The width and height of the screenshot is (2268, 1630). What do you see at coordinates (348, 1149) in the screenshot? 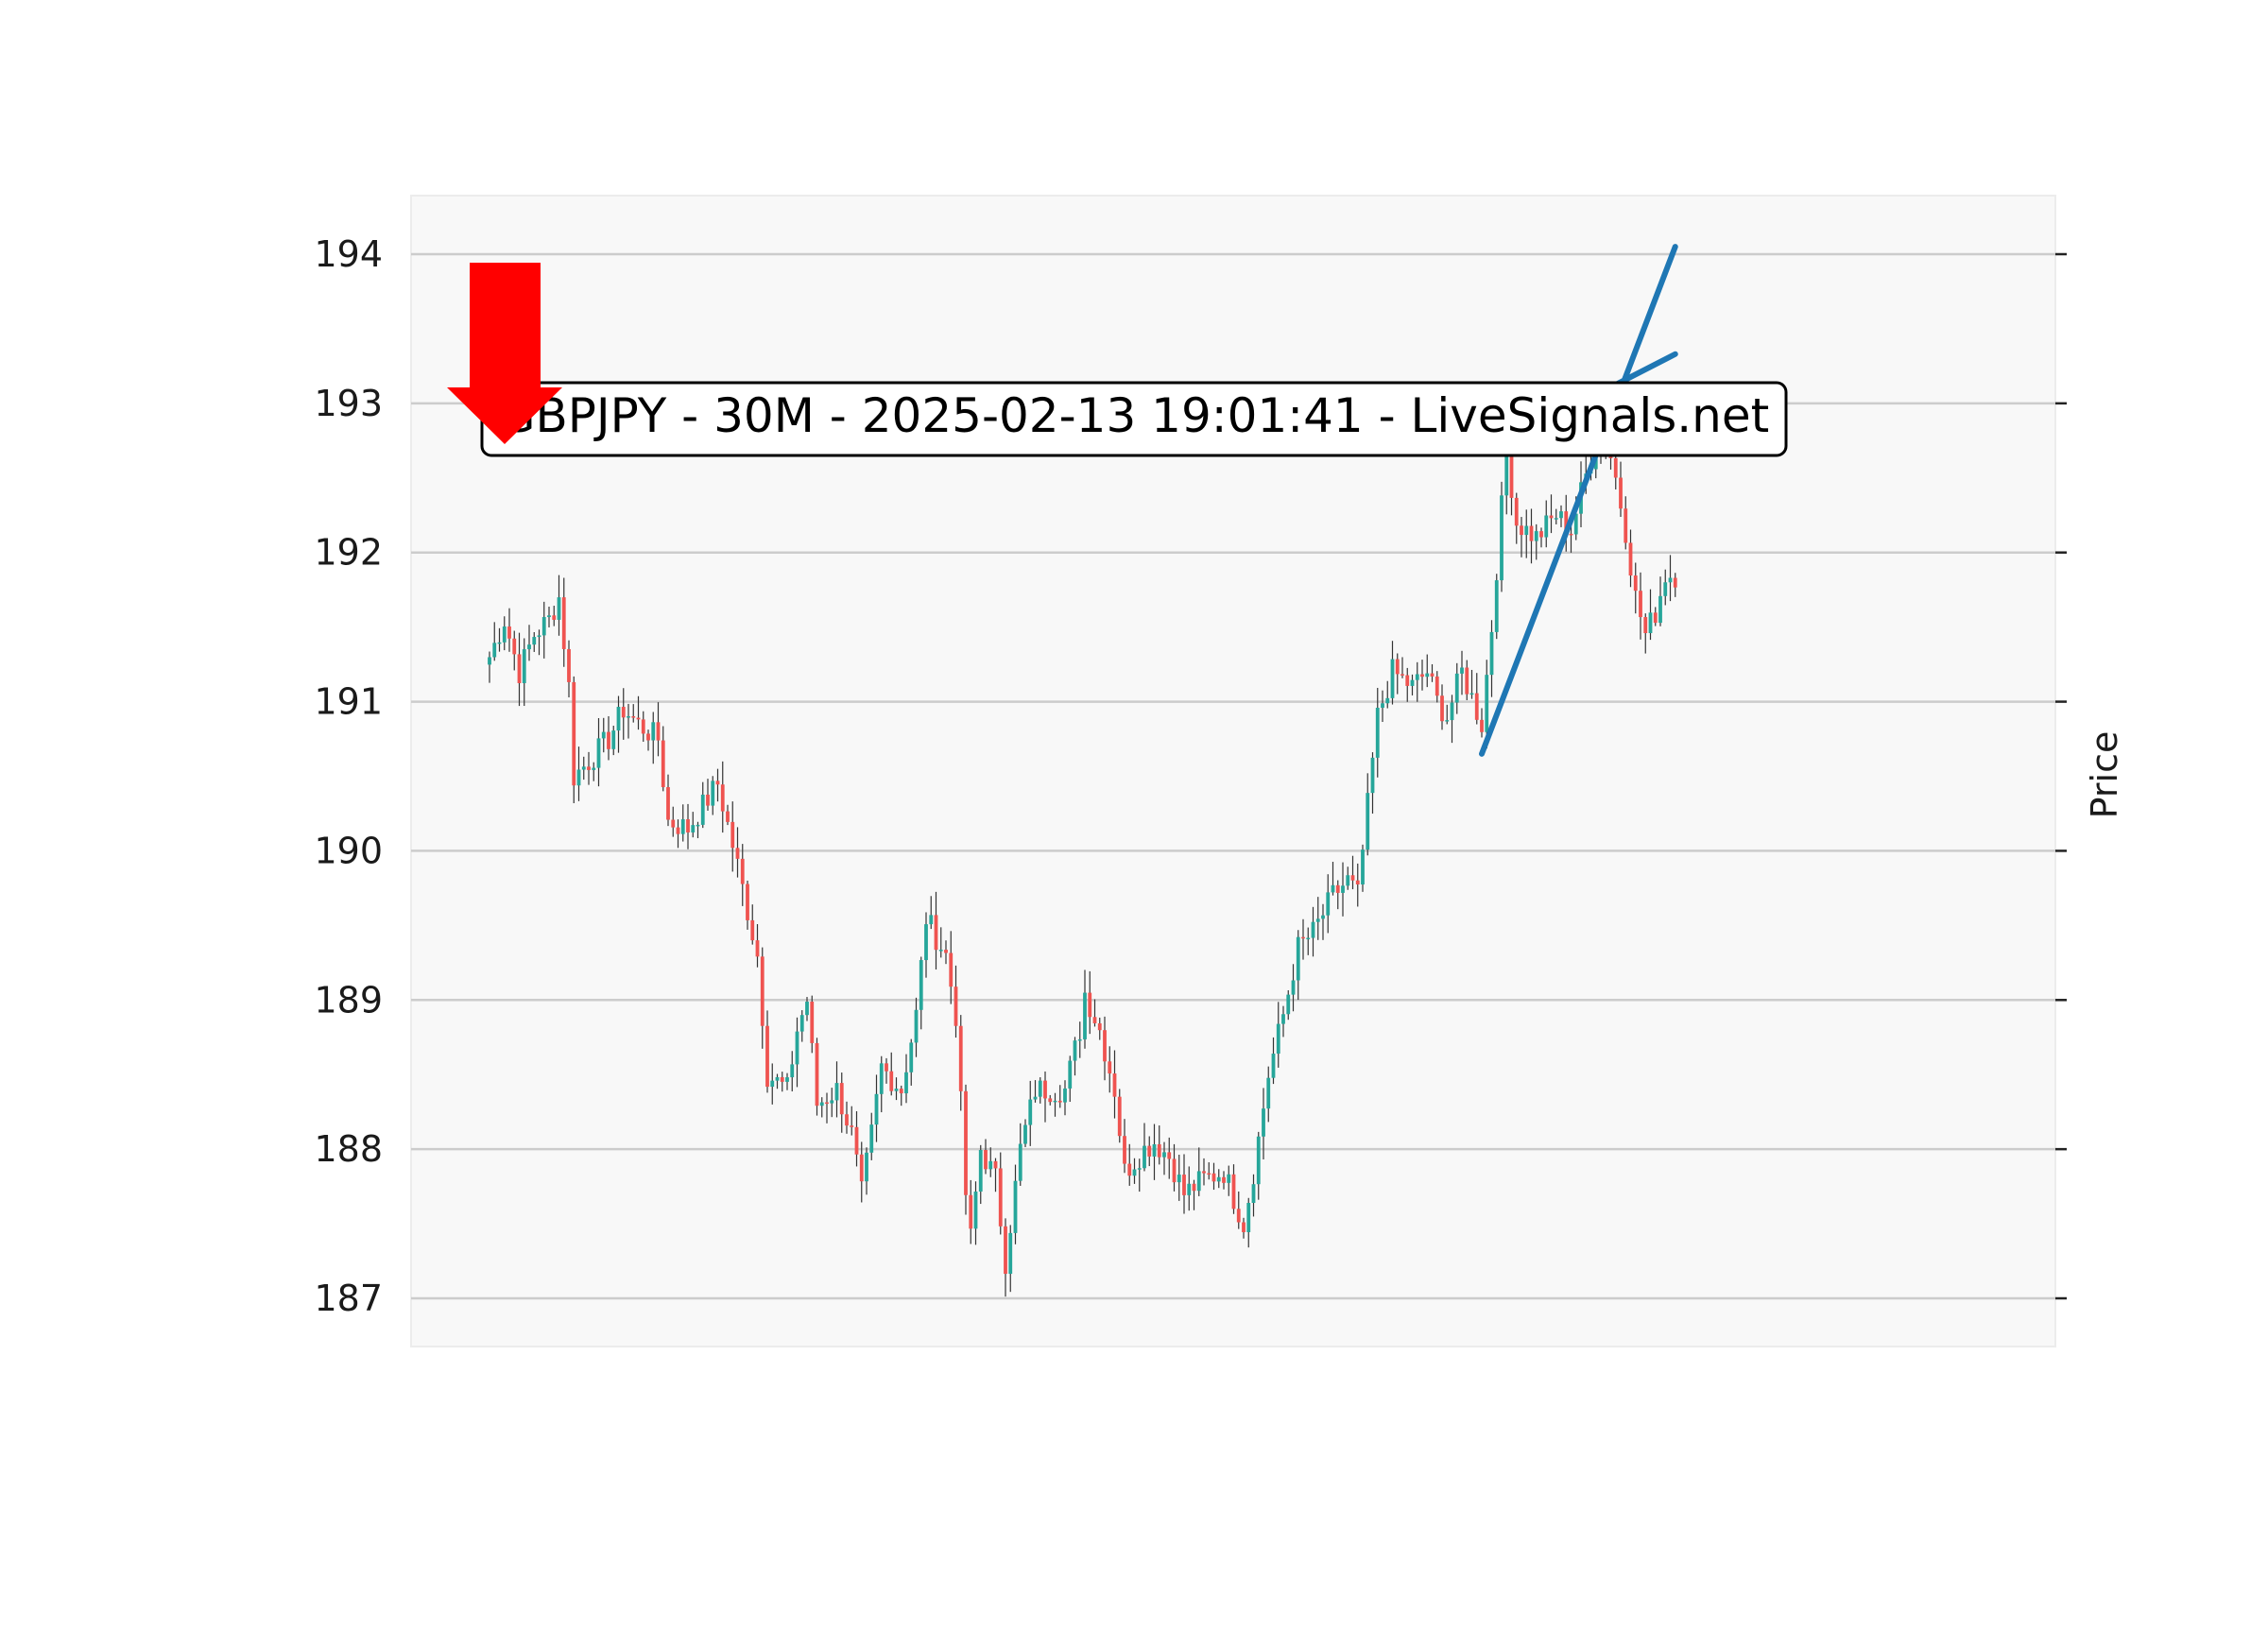
I see `y-tick-label: 188` at bounding box center [348, 1149].